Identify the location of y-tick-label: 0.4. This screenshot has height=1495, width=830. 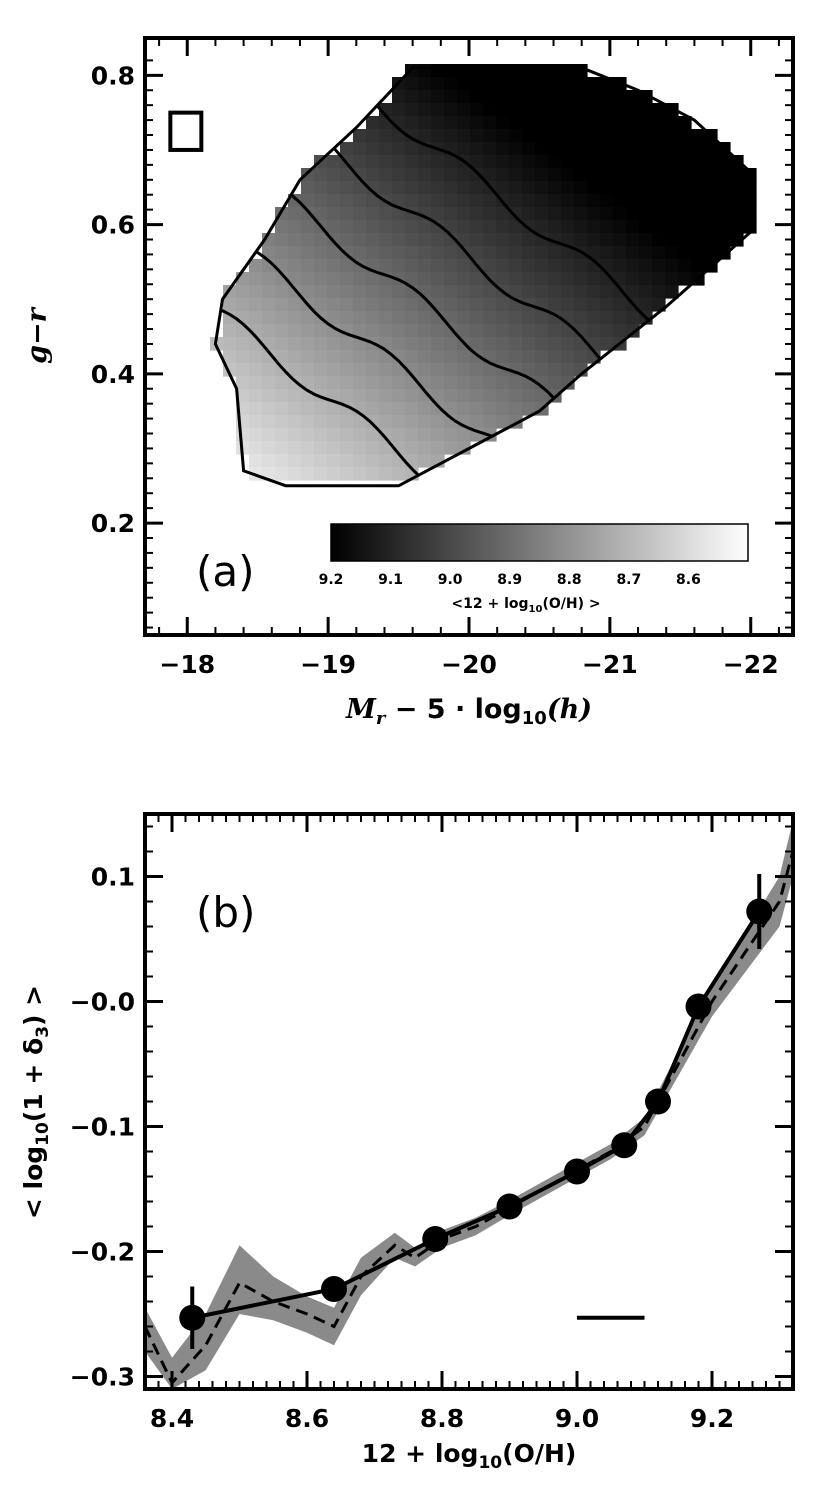
(113, 374).